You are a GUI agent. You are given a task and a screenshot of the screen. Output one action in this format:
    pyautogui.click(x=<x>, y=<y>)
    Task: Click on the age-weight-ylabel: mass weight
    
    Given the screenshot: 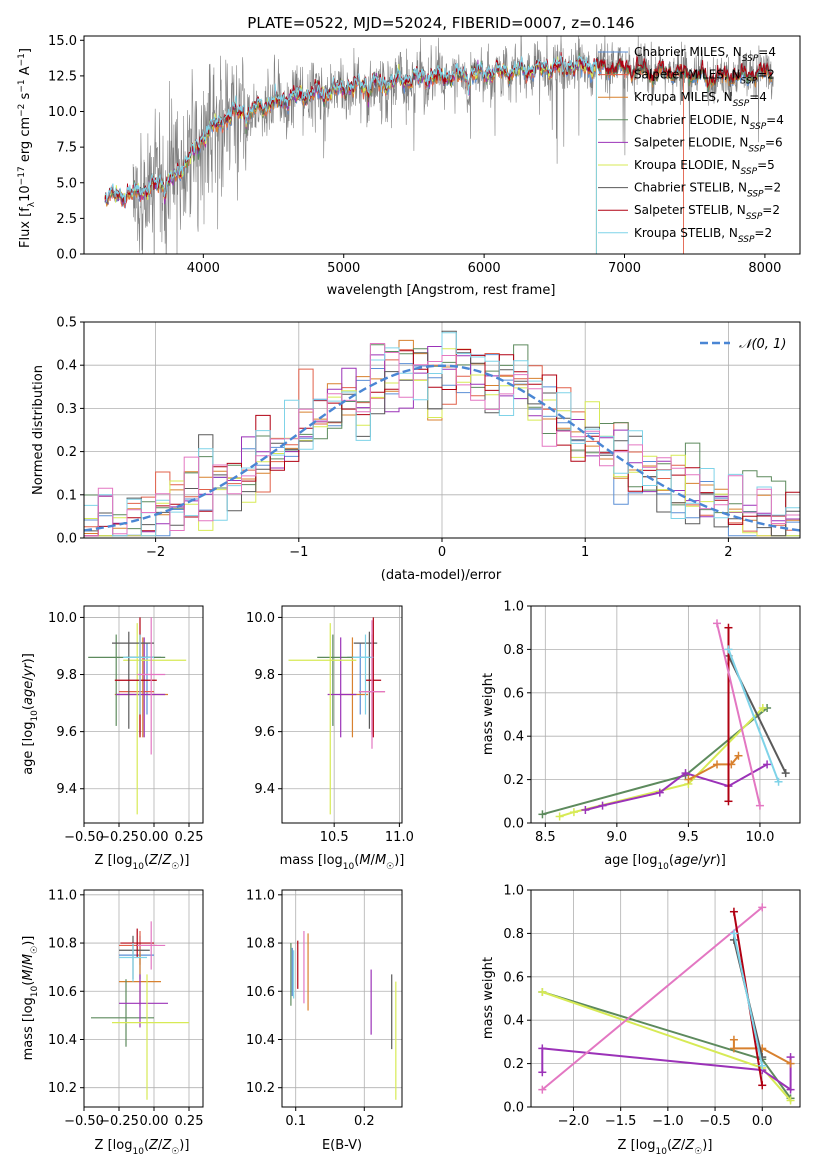 What is the action you would take?
    pyautogui.click(x=488, y=714)
    